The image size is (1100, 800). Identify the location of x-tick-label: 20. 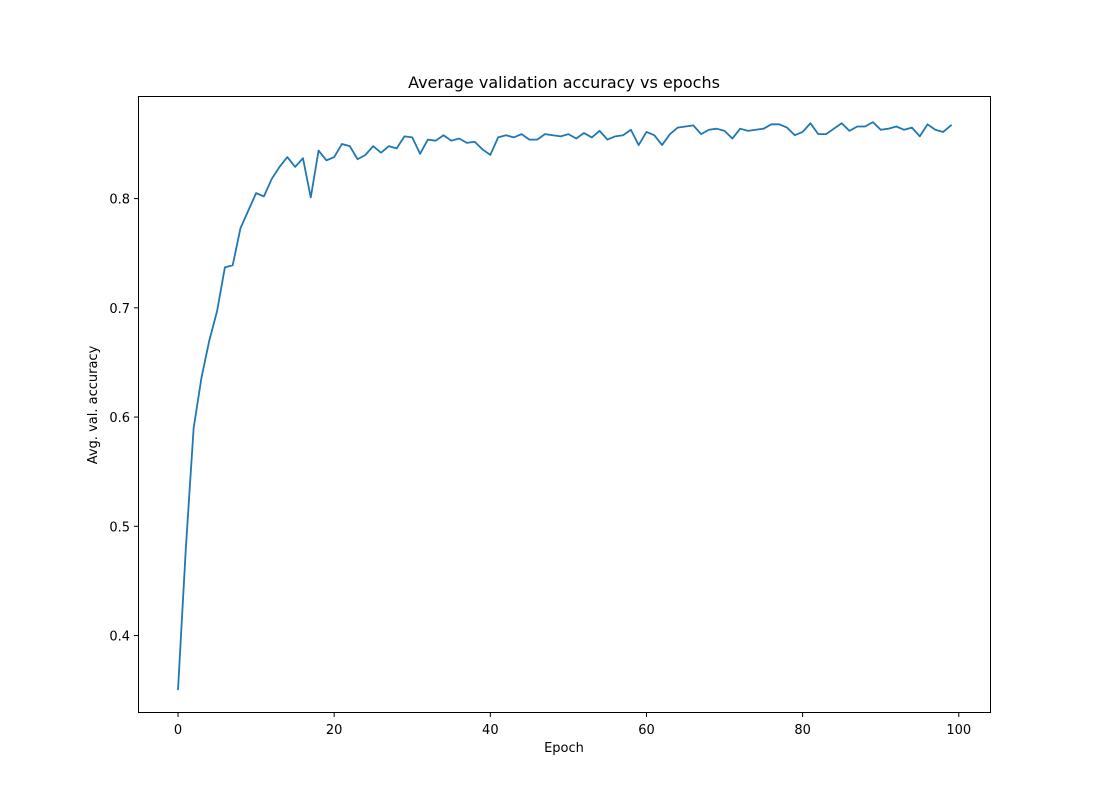
(334, 730).